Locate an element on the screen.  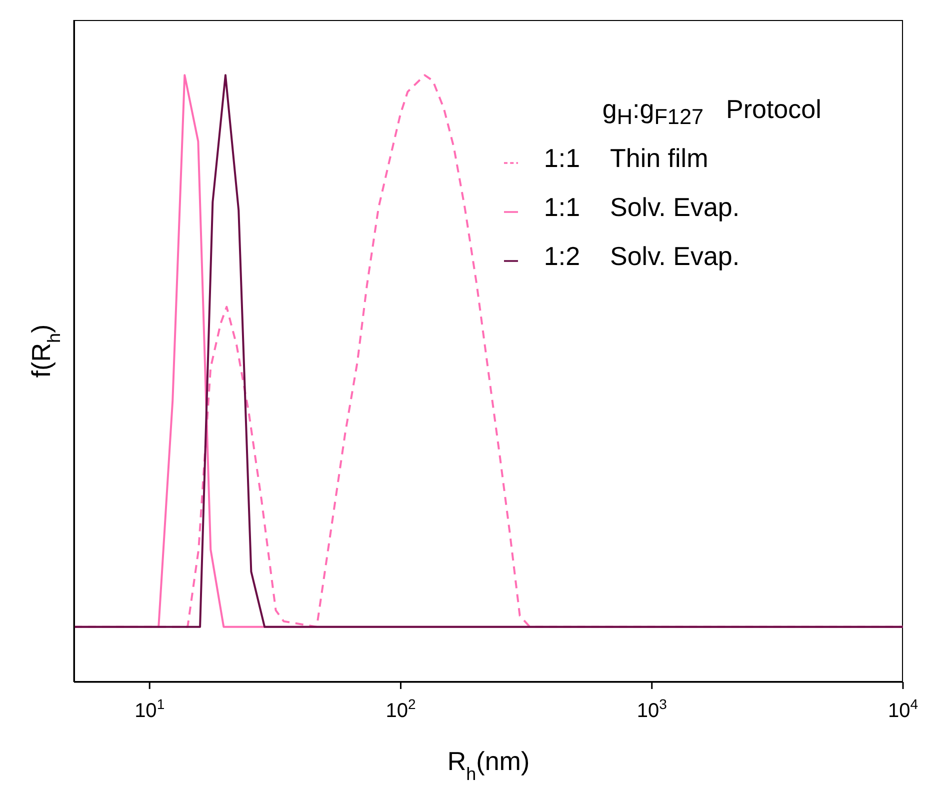
x-tick-label: 10$^{3}$ is located at coordinates (652, 709).